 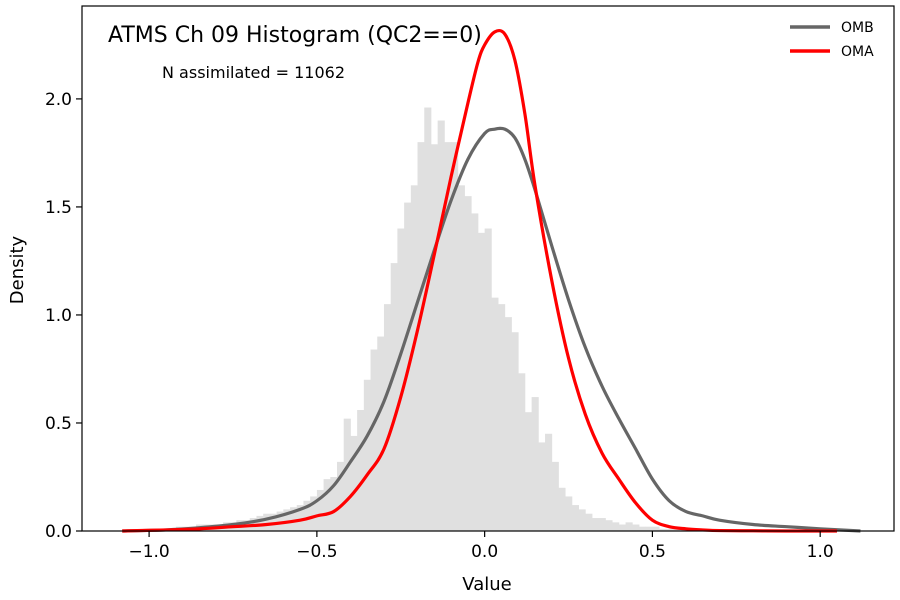 I want to click on legend: OMB OMA, so click(x=832, y=40).